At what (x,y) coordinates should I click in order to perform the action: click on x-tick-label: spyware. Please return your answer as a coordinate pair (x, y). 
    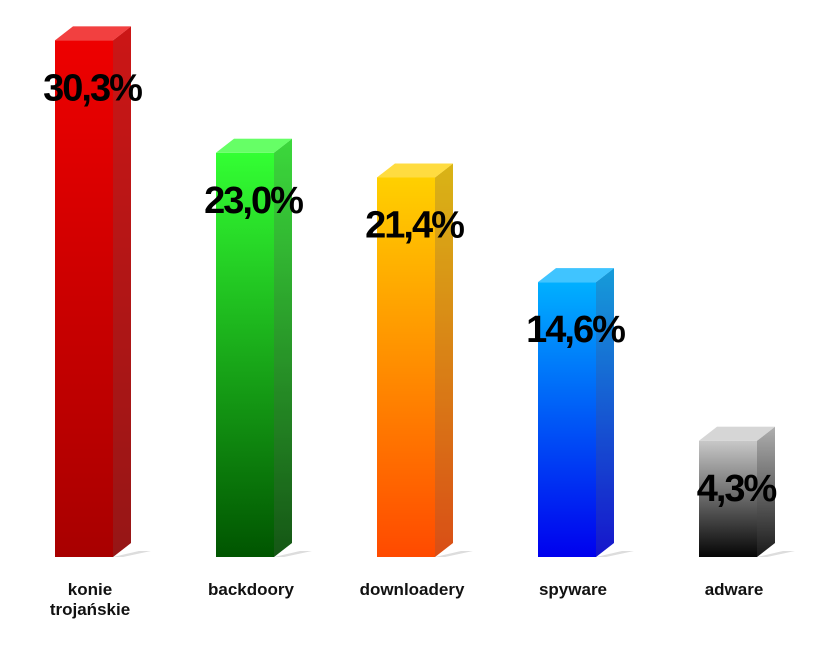
    Looking at the image, I should click on (573, 589).